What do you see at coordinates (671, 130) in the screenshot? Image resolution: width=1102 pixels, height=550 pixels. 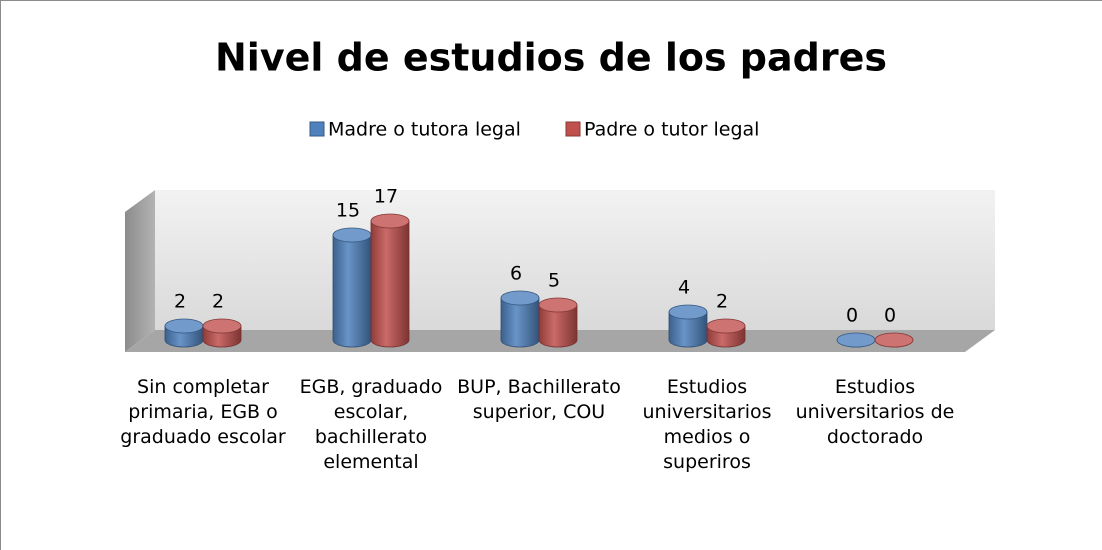 I see `legend-label: Padre o tutor legal` at bounding box center [671, 130].